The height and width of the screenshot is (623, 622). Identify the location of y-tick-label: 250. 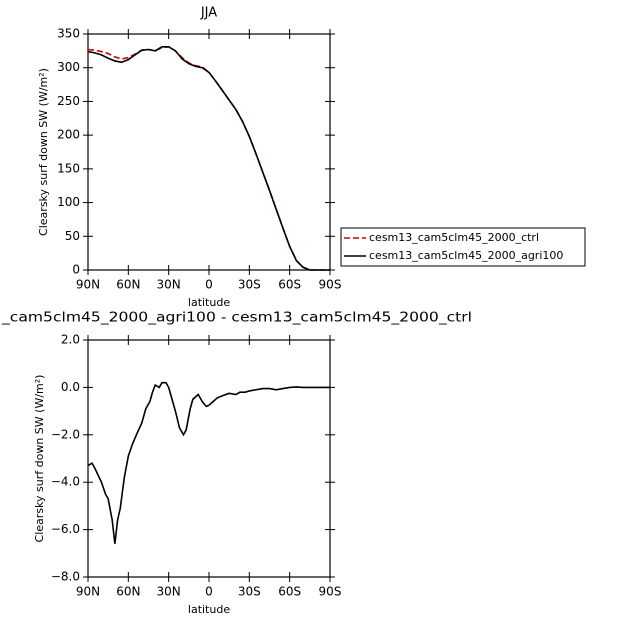
(68, 101).